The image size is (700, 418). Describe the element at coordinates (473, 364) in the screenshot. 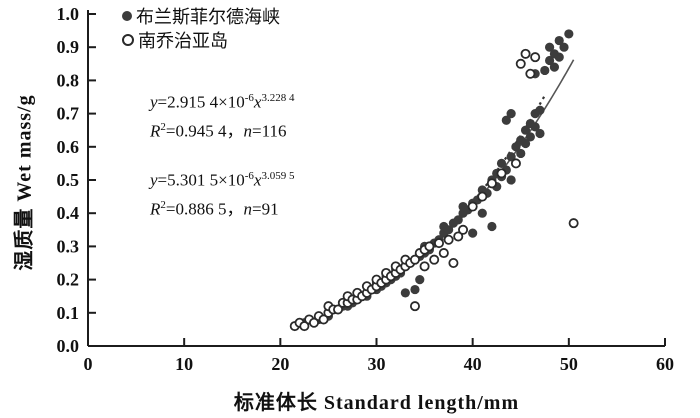

I see `svg-text: 40` at that location.